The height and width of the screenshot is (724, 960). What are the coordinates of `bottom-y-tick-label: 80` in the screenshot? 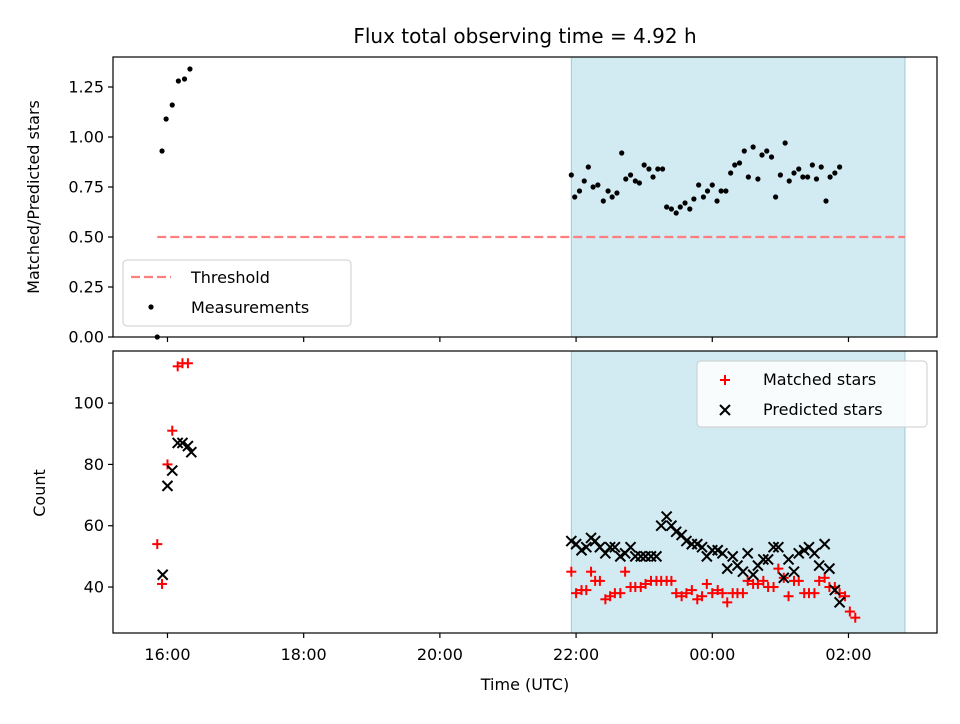 It's located at (94, 464).